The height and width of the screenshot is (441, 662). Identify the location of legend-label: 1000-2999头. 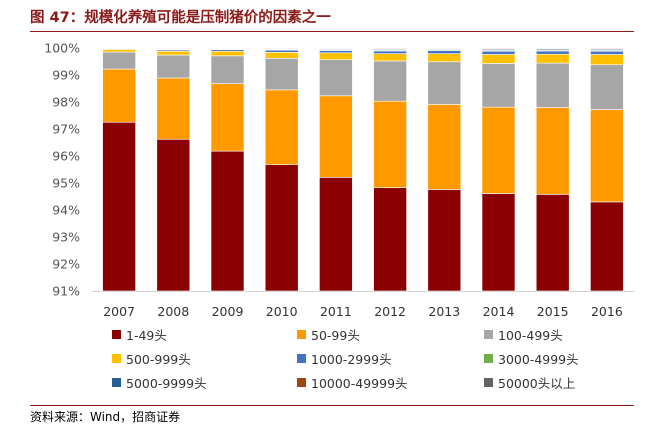
(351, 359).